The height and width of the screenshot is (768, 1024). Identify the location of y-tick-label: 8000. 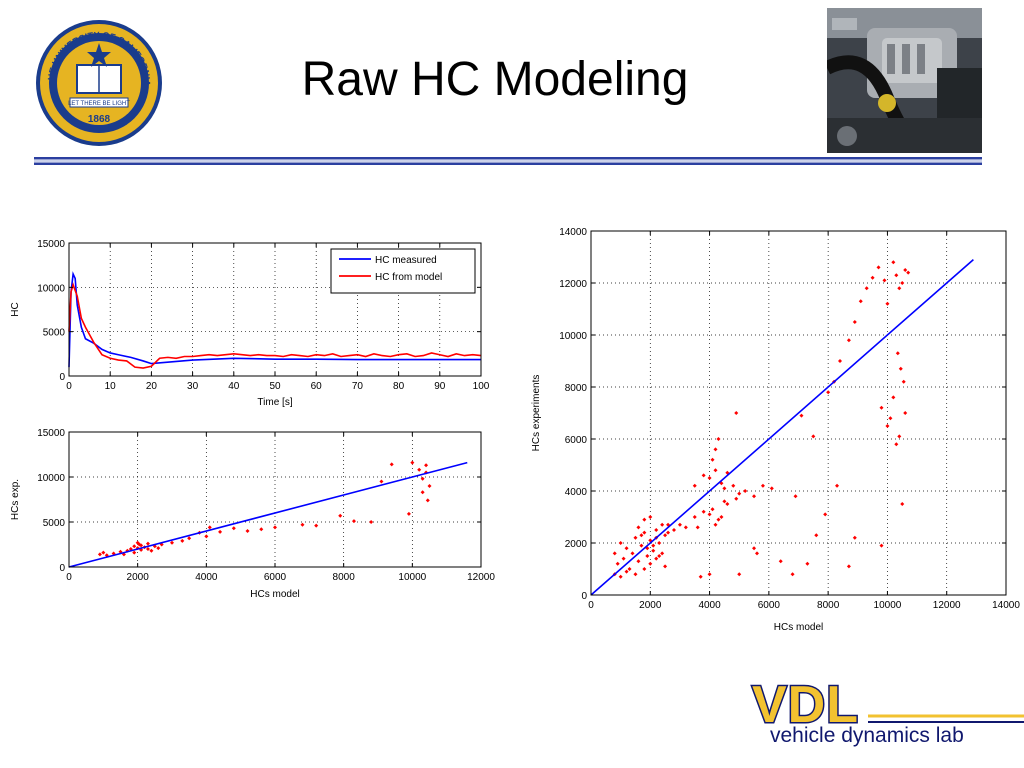
(576, 388).